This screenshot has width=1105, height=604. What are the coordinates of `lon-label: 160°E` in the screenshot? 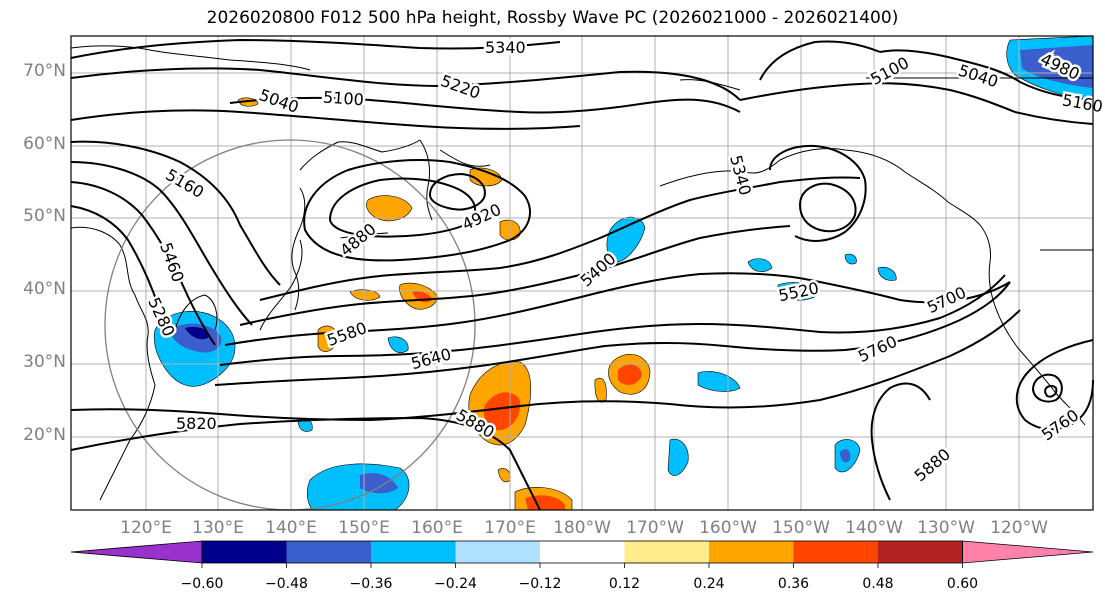 It's located at (437, 528).